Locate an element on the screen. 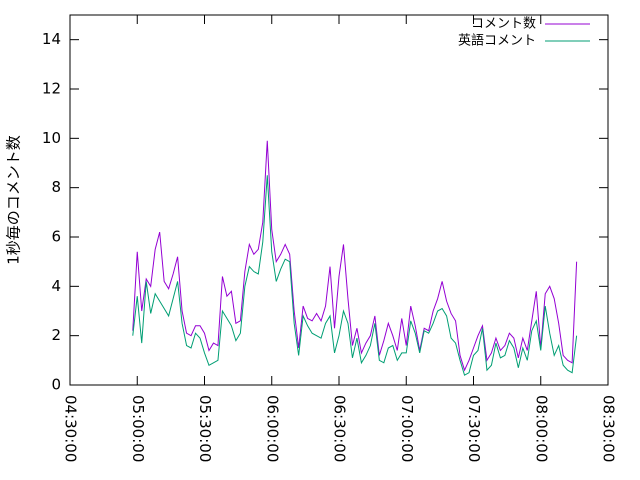 The height and width of the screenshot is (480, 640). y-tick-label: 14 is located at coordinates (51, 39).